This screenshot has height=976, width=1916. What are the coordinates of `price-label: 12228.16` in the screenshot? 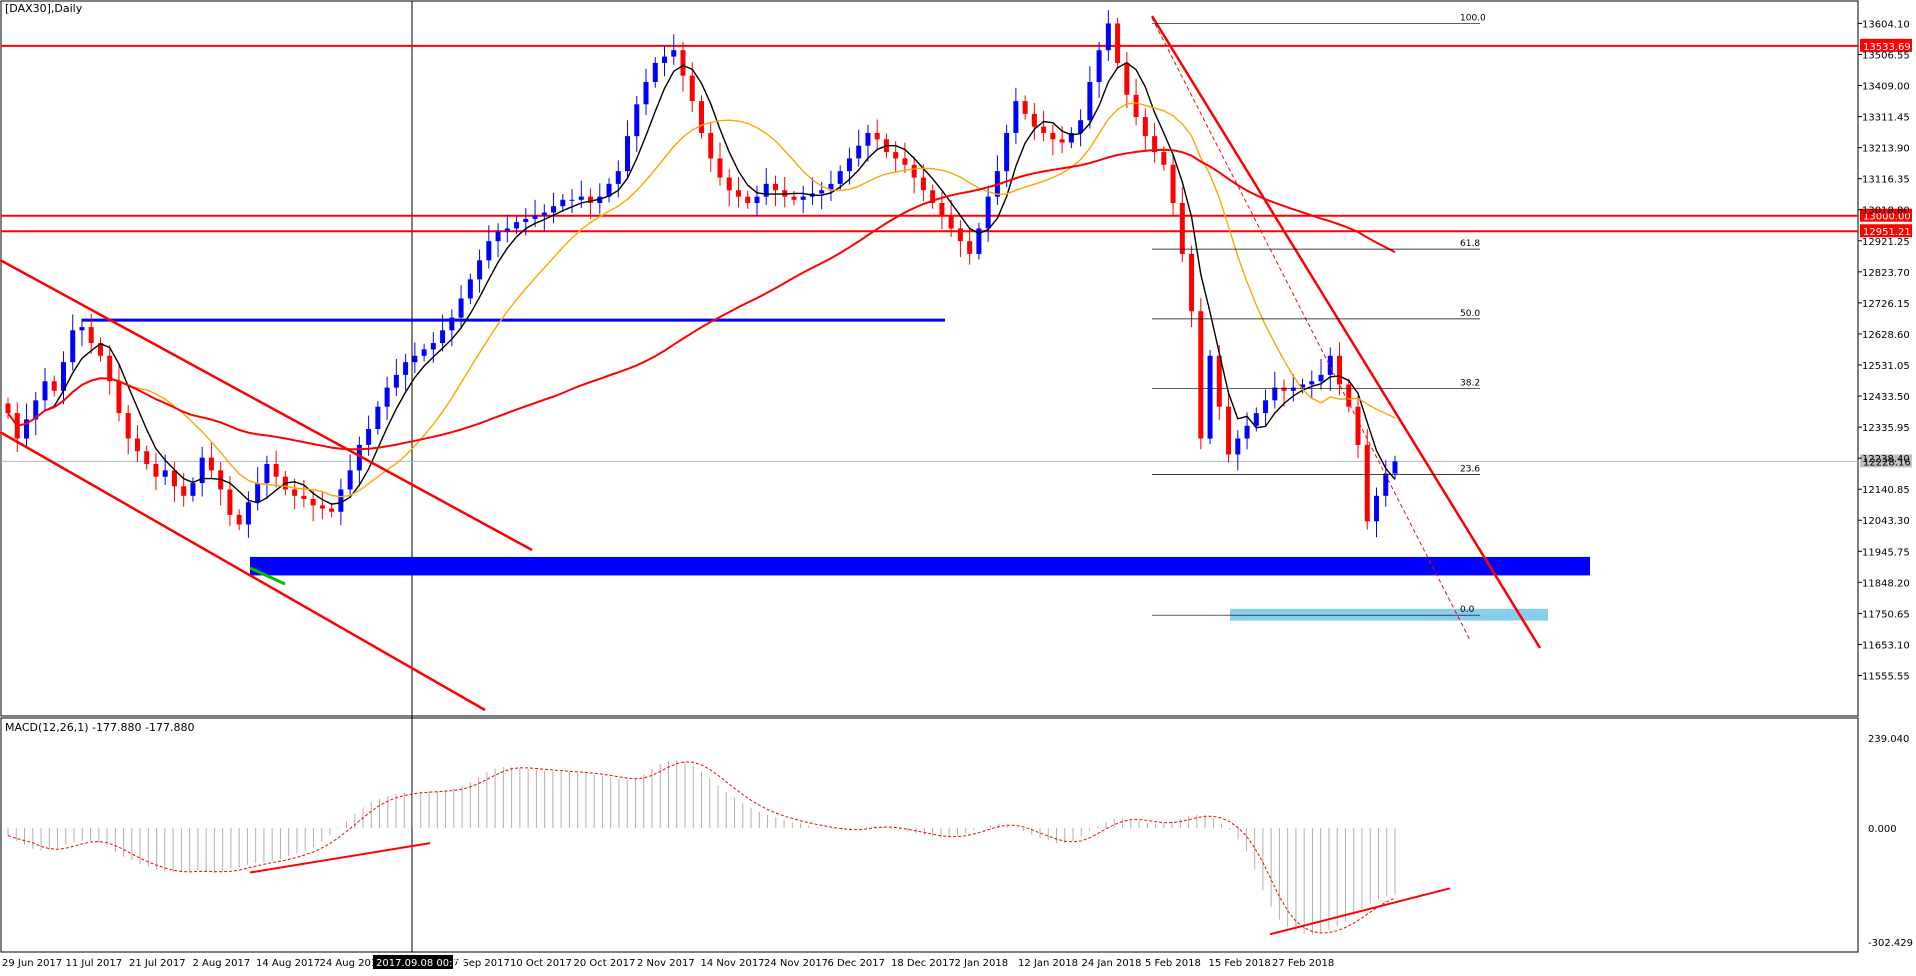 It's located at (1887, 462).